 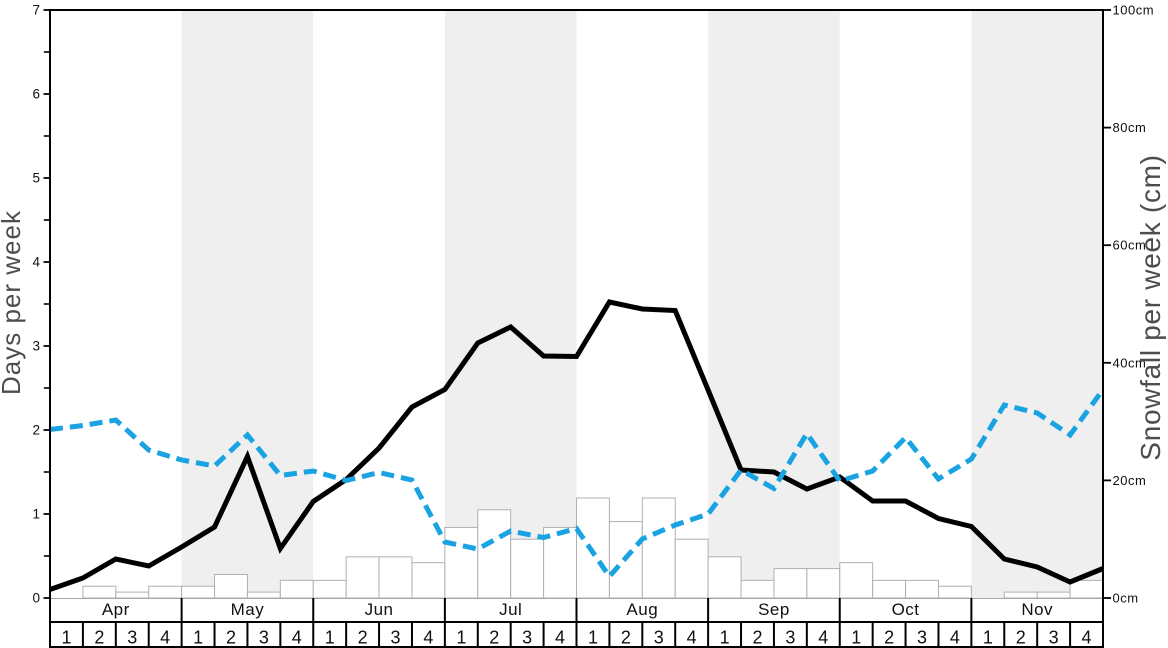 I want to click on svg-text: Jun, so click(x=379, y=609).